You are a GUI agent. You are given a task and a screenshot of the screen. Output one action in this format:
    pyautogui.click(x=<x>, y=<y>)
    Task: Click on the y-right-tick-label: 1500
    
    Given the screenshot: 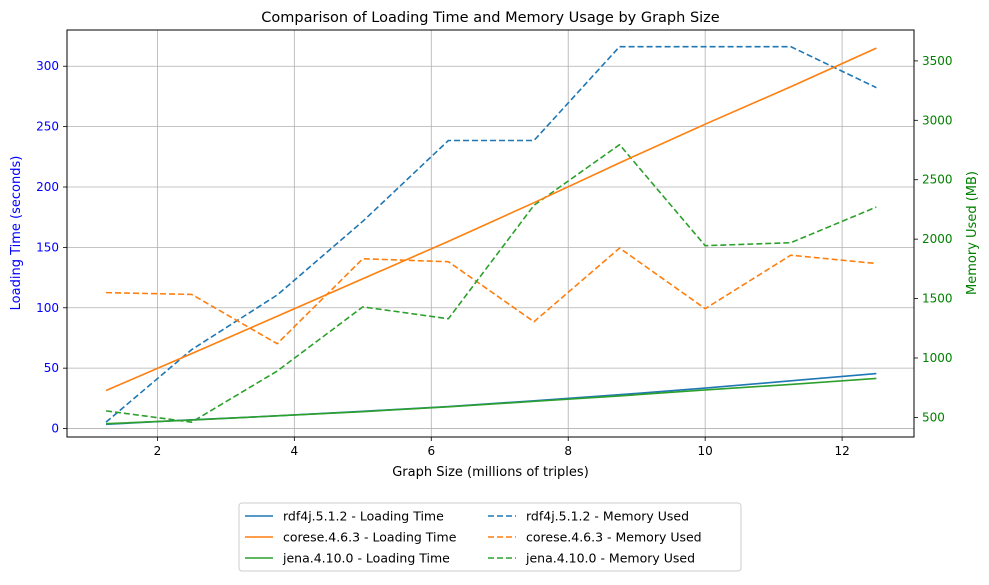 What is the action you would take?
    pyautogui.click(x=937, y=299)
    